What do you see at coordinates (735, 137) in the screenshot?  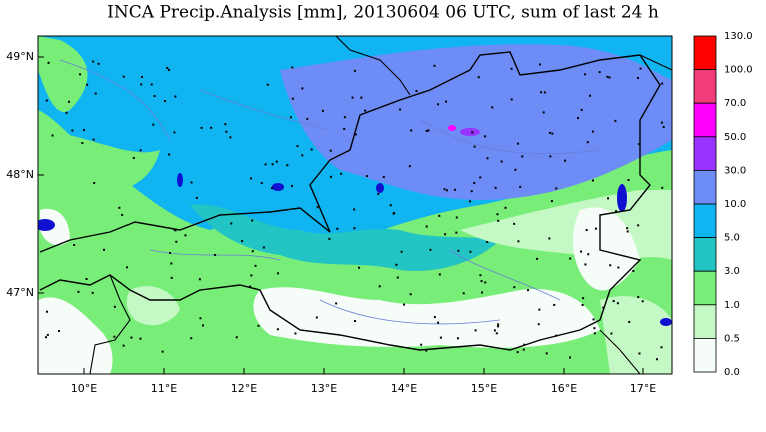 I see `legend-label: 50.0` at bounding box center [735, 137].